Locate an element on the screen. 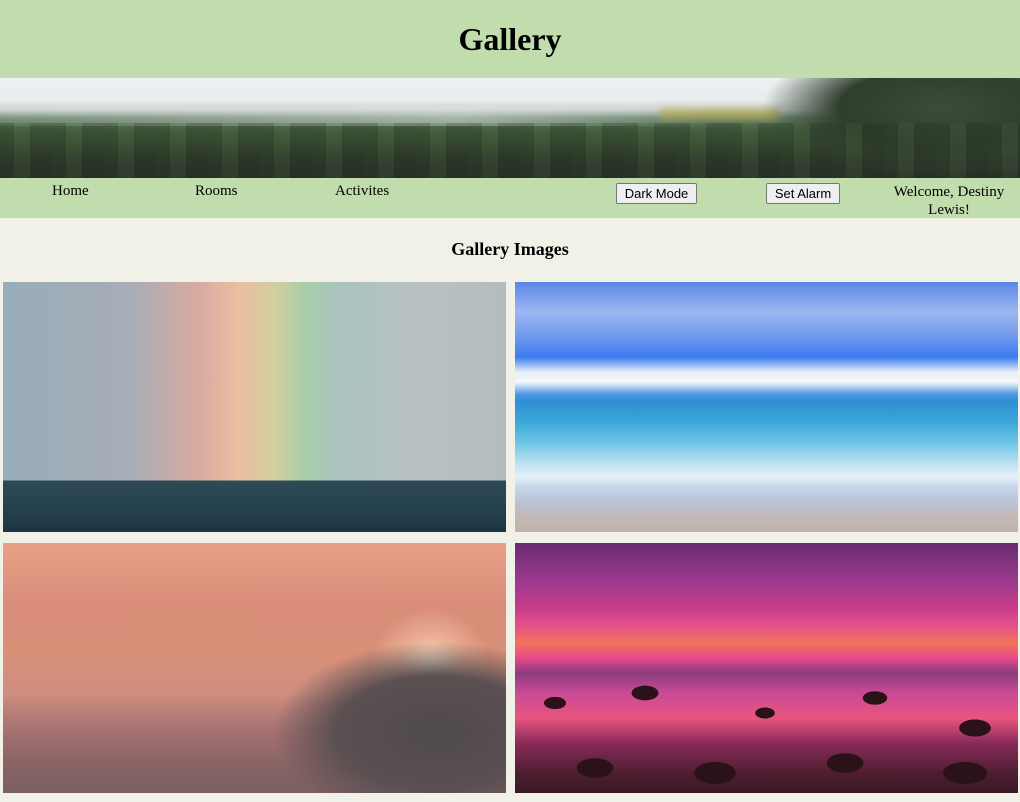  banner-image is located at coordinates (510, 128).